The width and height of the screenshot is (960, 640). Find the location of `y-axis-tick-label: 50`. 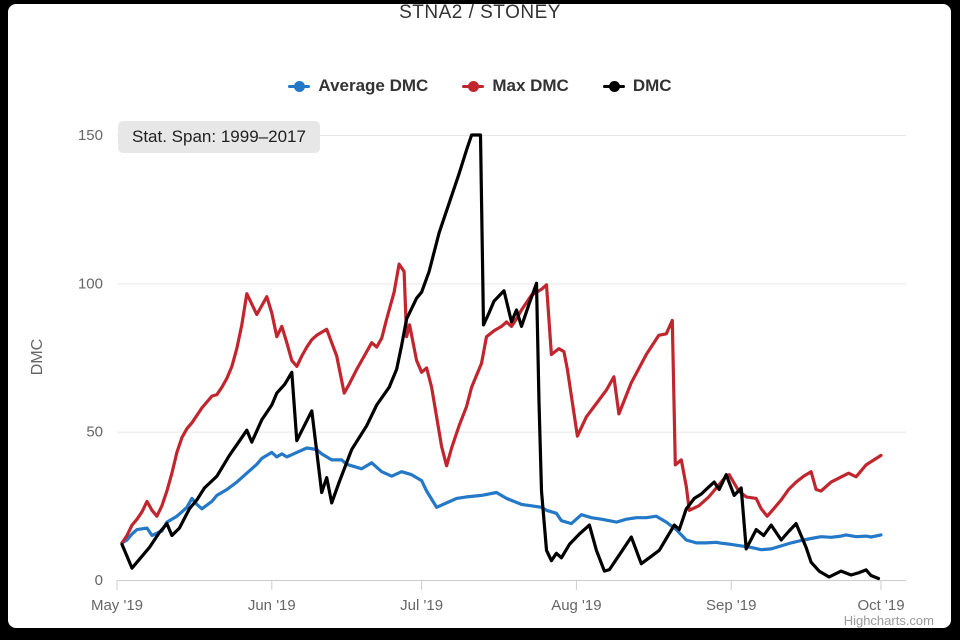

y-axis-tick-label: 50 is located at coordinates (94, 432).